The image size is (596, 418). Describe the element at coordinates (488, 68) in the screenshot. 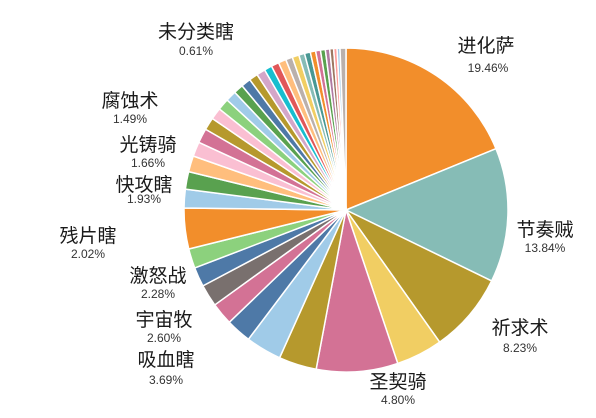

I see `slice-percent-label: 19.46%` at that location.